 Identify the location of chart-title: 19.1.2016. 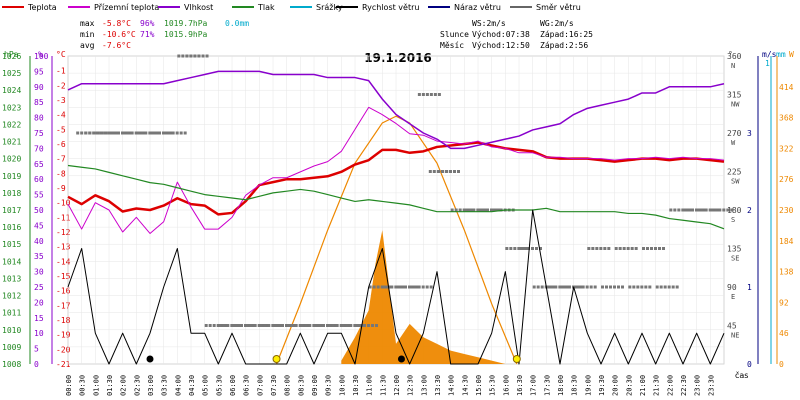
(398, 58).